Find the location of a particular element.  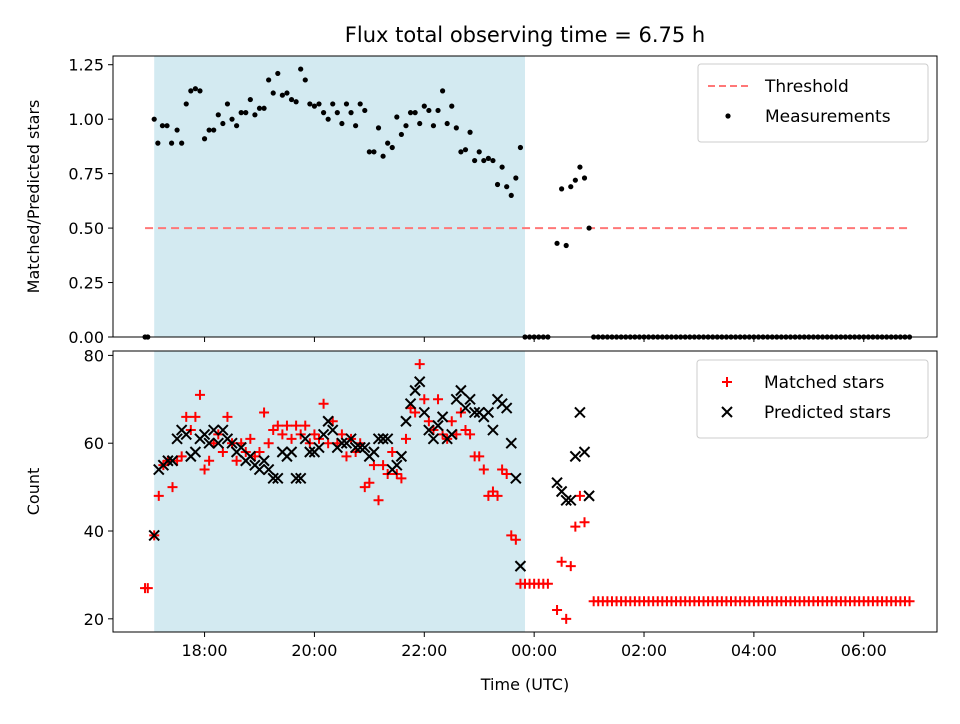

x-tick-label: 20:00 is located at coordinates (314, 650).